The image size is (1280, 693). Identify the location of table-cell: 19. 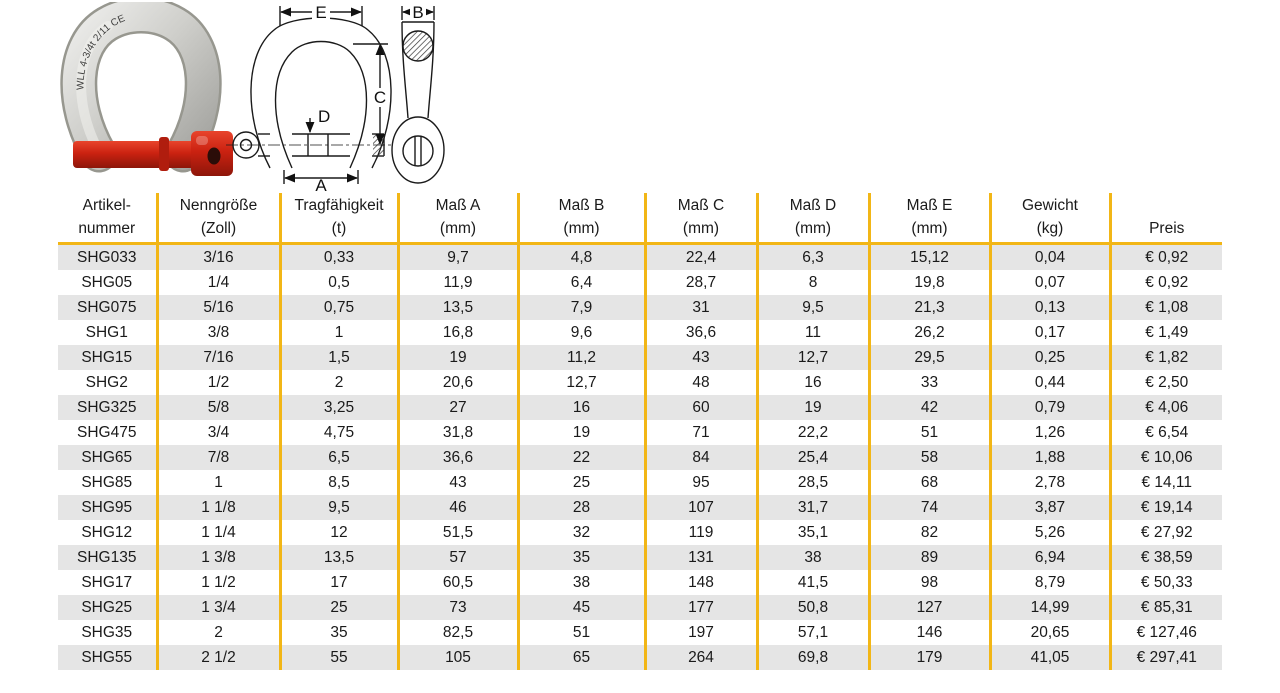
(814, 407).